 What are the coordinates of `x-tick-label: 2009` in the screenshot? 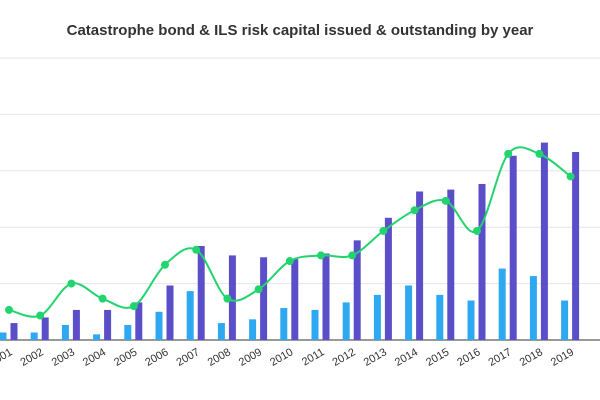 It's located at (250, 357).